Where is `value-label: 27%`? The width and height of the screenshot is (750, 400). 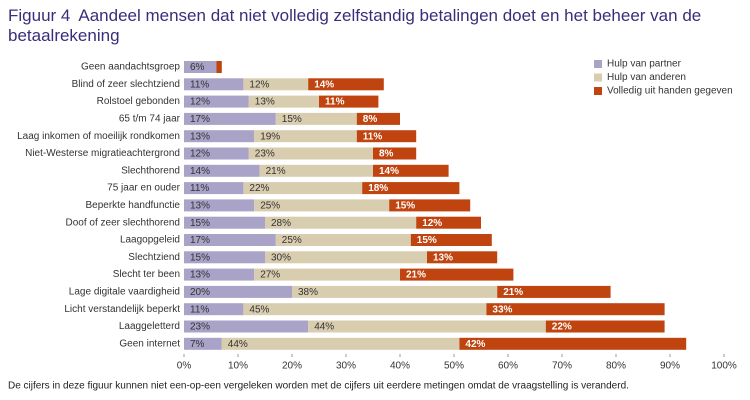
value-label: 27% is located at coordinates (270, 275).